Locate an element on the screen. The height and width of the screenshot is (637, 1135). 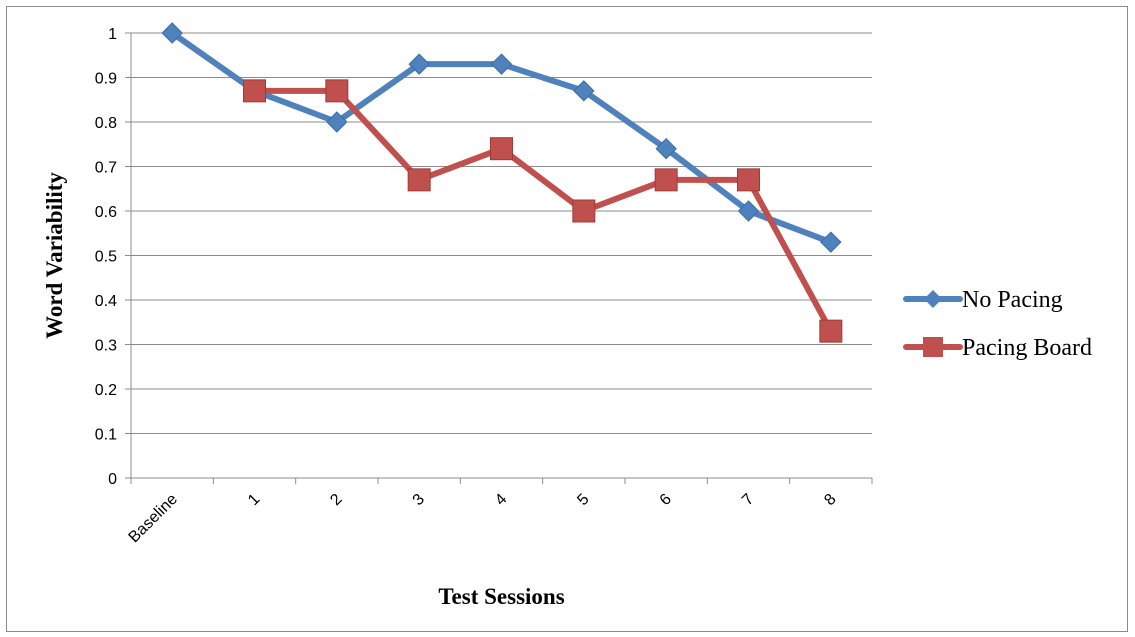
x-tick-label: 2 is located at coordinates (336, 500).